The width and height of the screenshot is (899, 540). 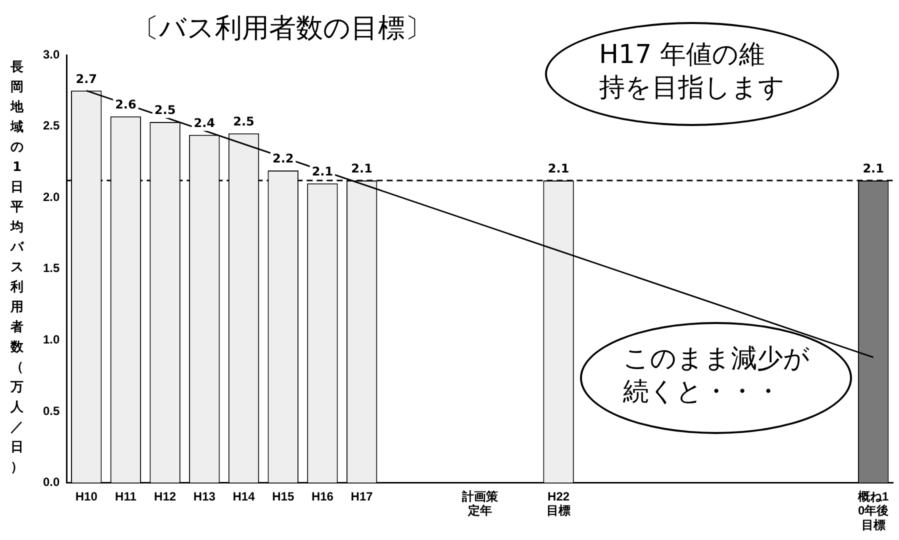 What do you see at coordinates (86, 496) in the screenshot?
I see `x-tick-label: H10` at bounding box center [86, 496].